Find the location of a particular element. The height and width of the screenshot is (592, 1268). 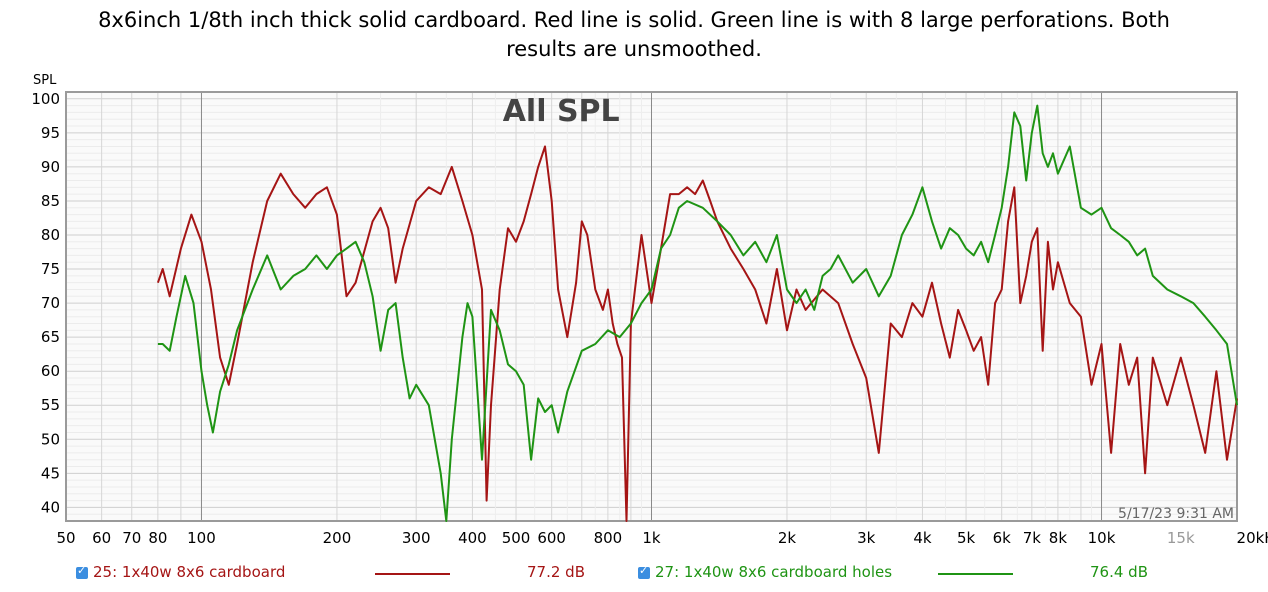

x-tick-label: 2k is located at coordinates (787, 538).